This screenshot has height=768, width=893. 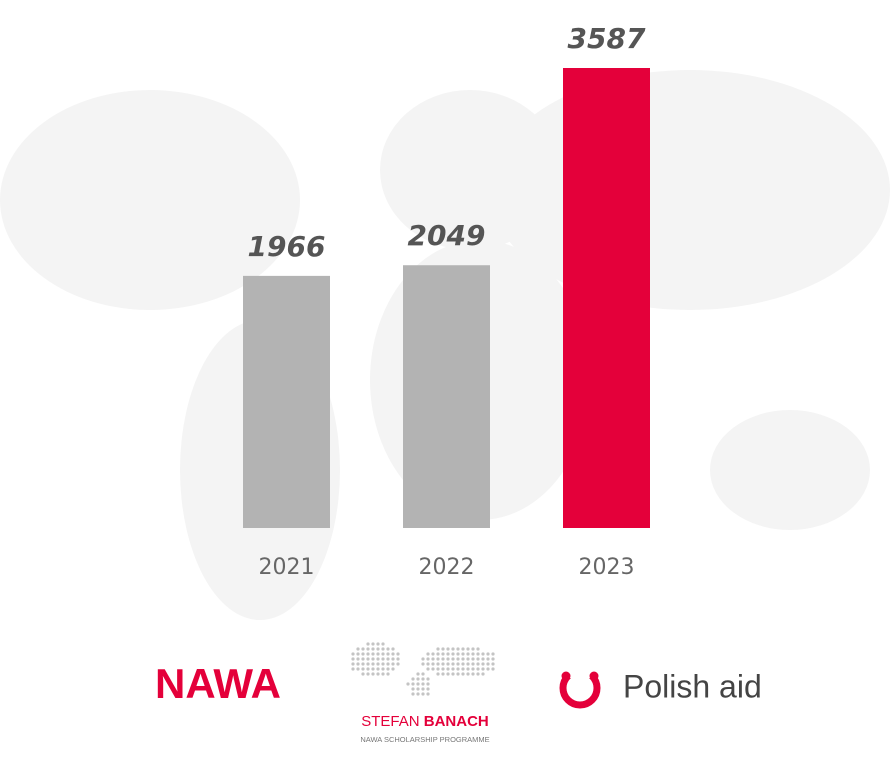 I want to click on x-tick-label: 2023, so click(x=607, y=567).